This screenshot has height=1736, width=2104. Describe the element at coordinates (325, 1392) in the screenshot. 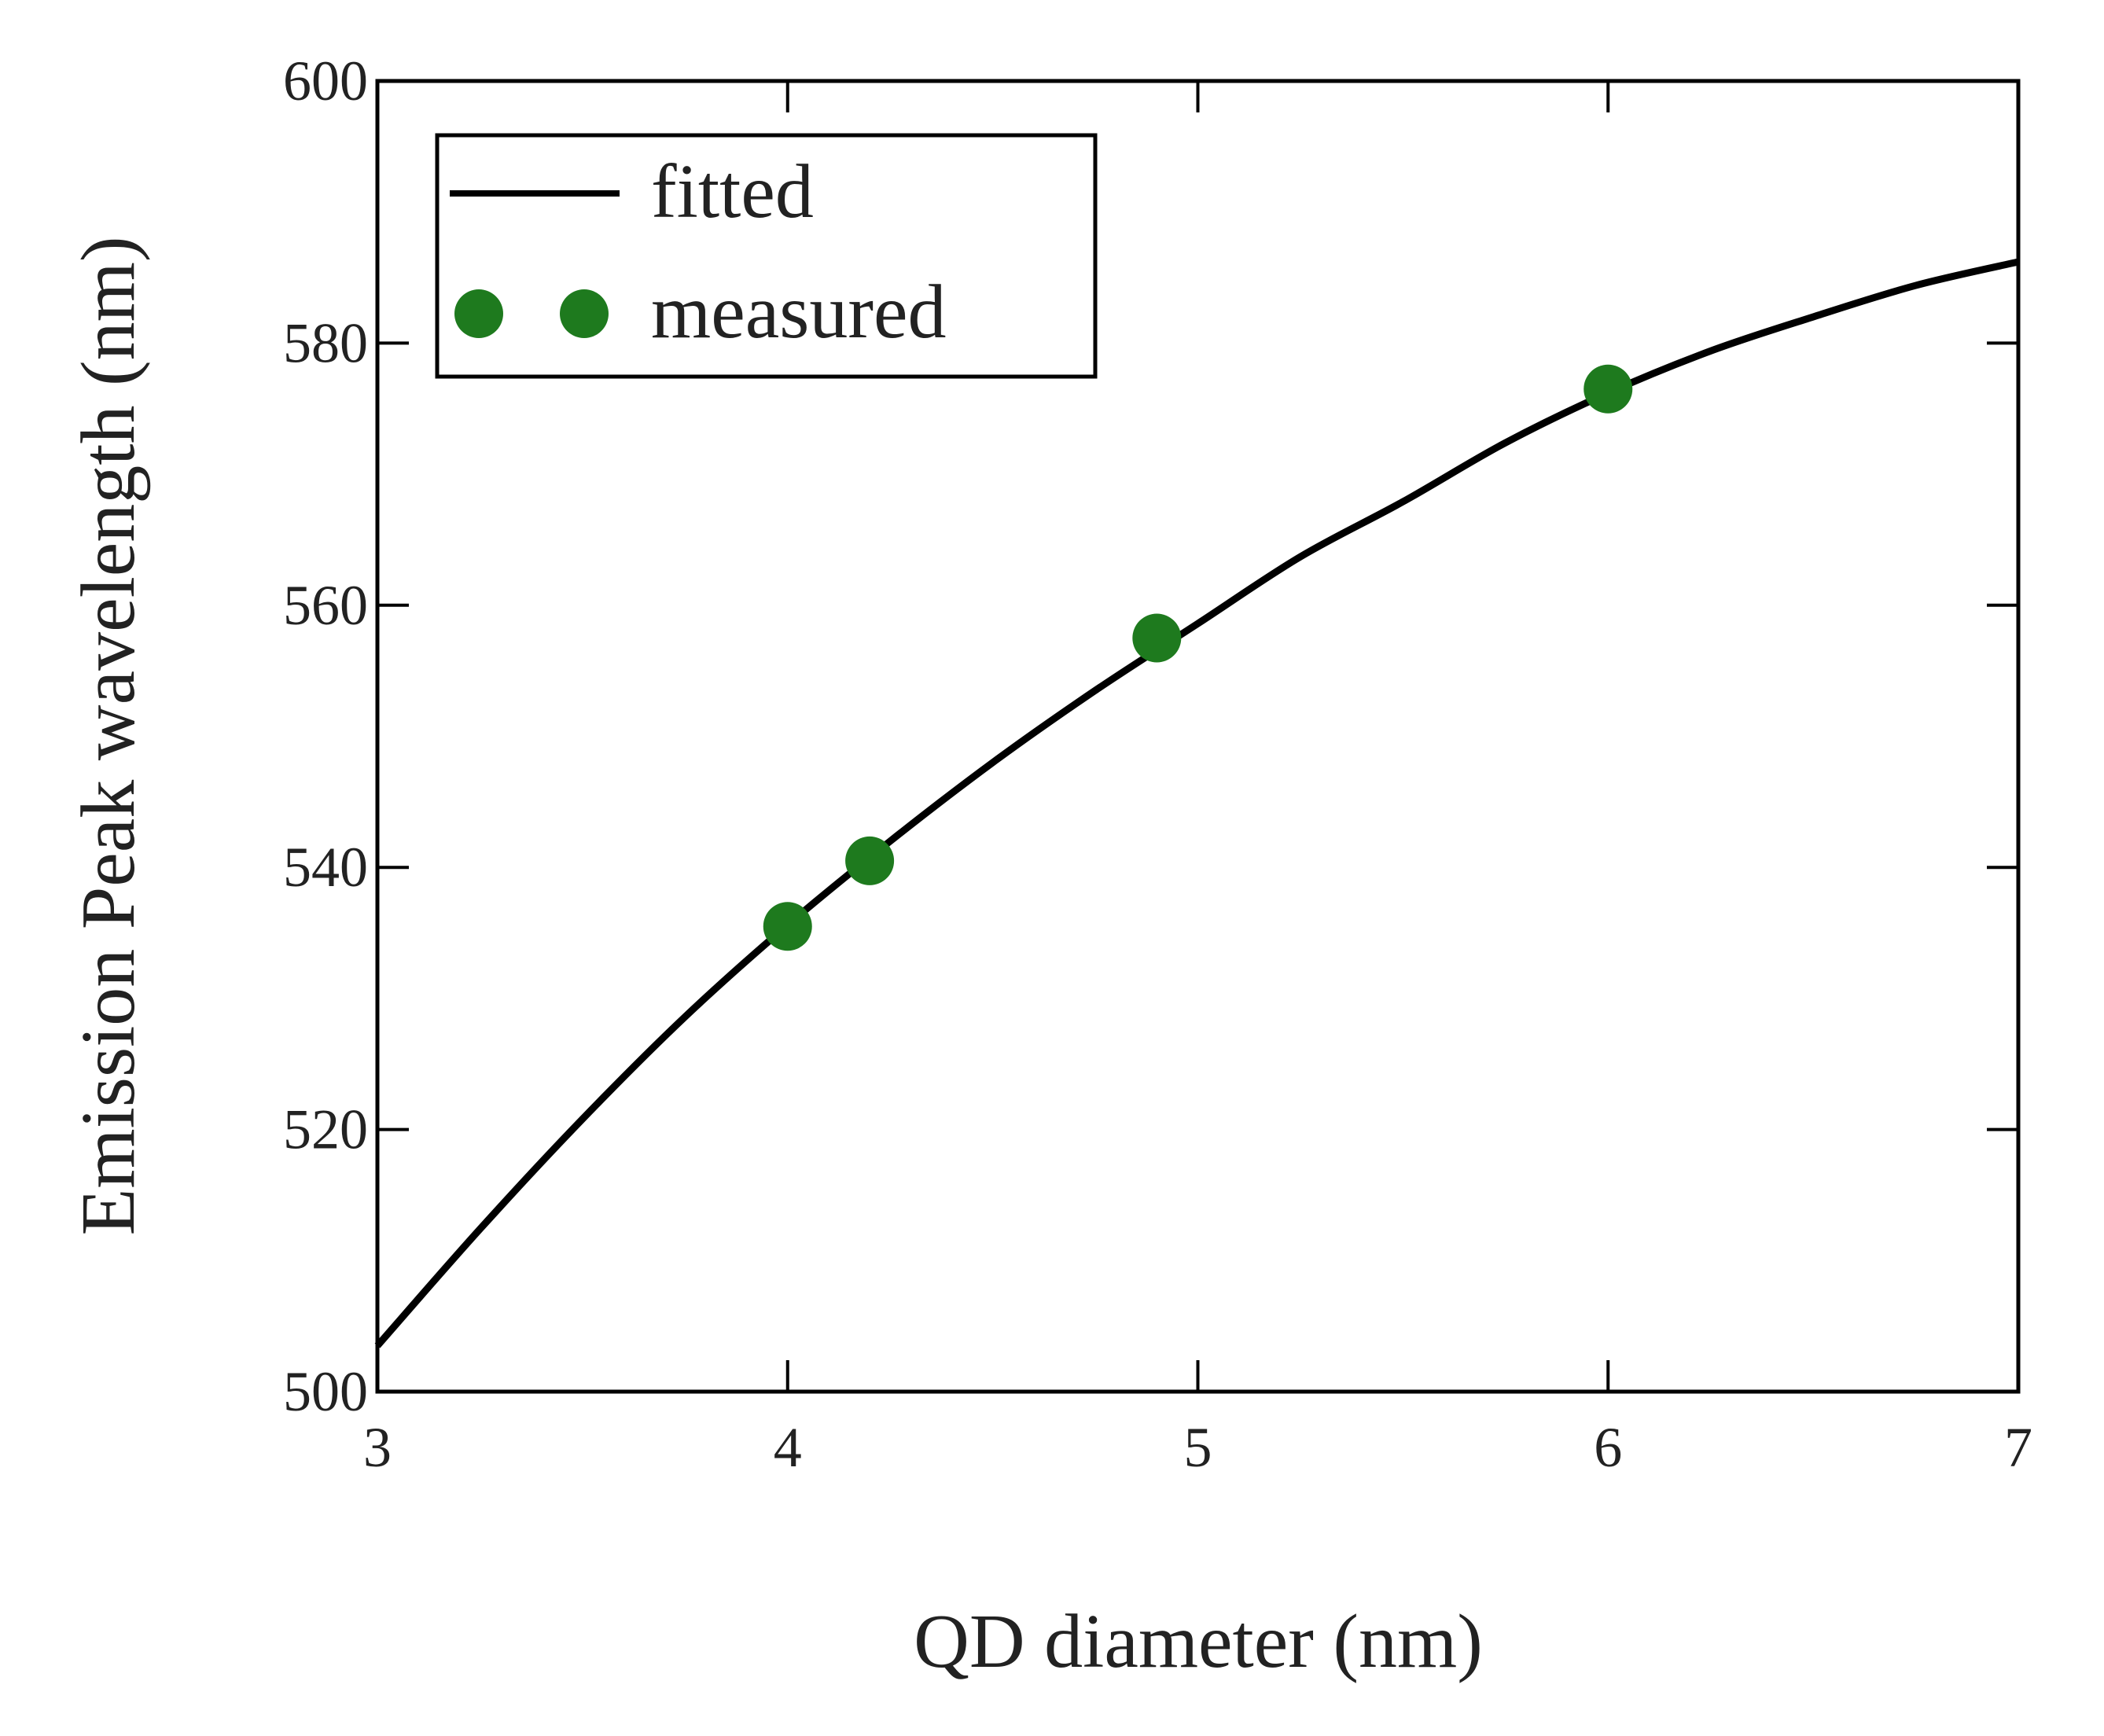

I see `y-tick-label: 500` at that location.